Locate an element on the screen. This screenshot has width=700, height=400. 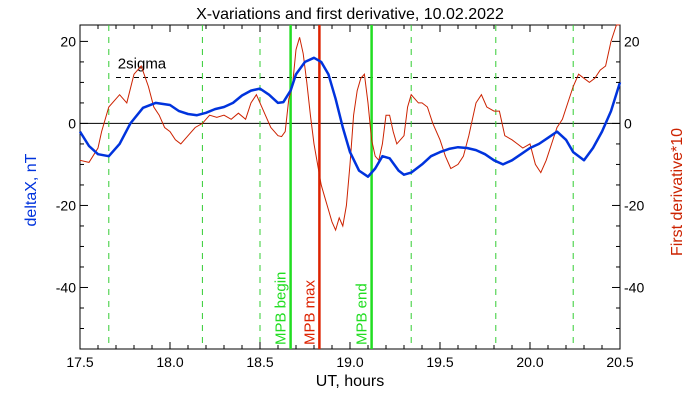
x-tick-label: 20.5 is located at coordinates (619, 362).